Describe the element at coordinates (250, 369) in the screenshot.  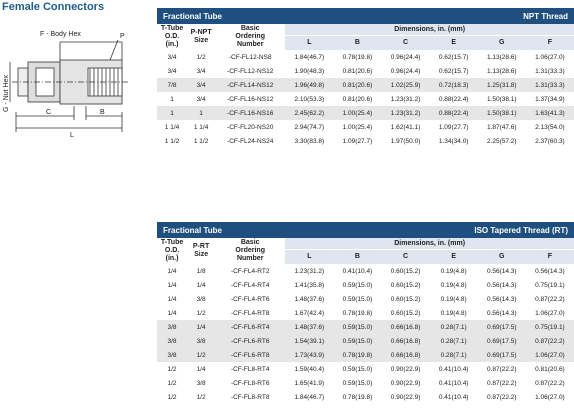
I see `table-cell: -CF-FL8-RT4` at that location.